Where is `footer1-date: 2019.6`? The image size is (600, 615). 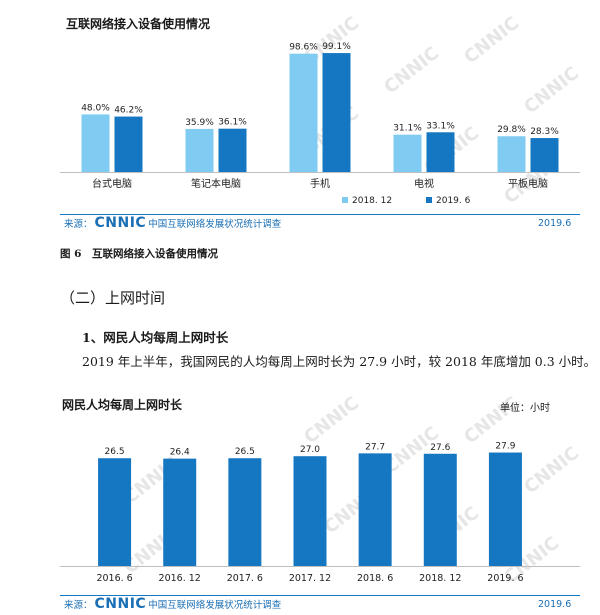 footer1-date: 2019.6 is located at coordinates (555, 223).